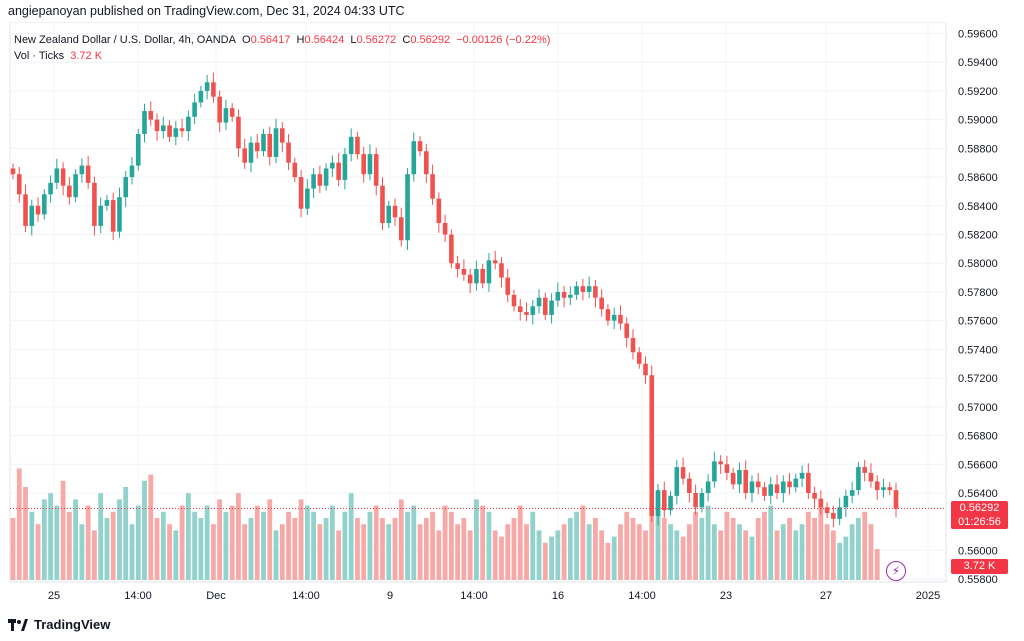  What do you see at coordinates (406, 40) in the screenshot?
I see `close-label: C` at bounding box center [406, 40].